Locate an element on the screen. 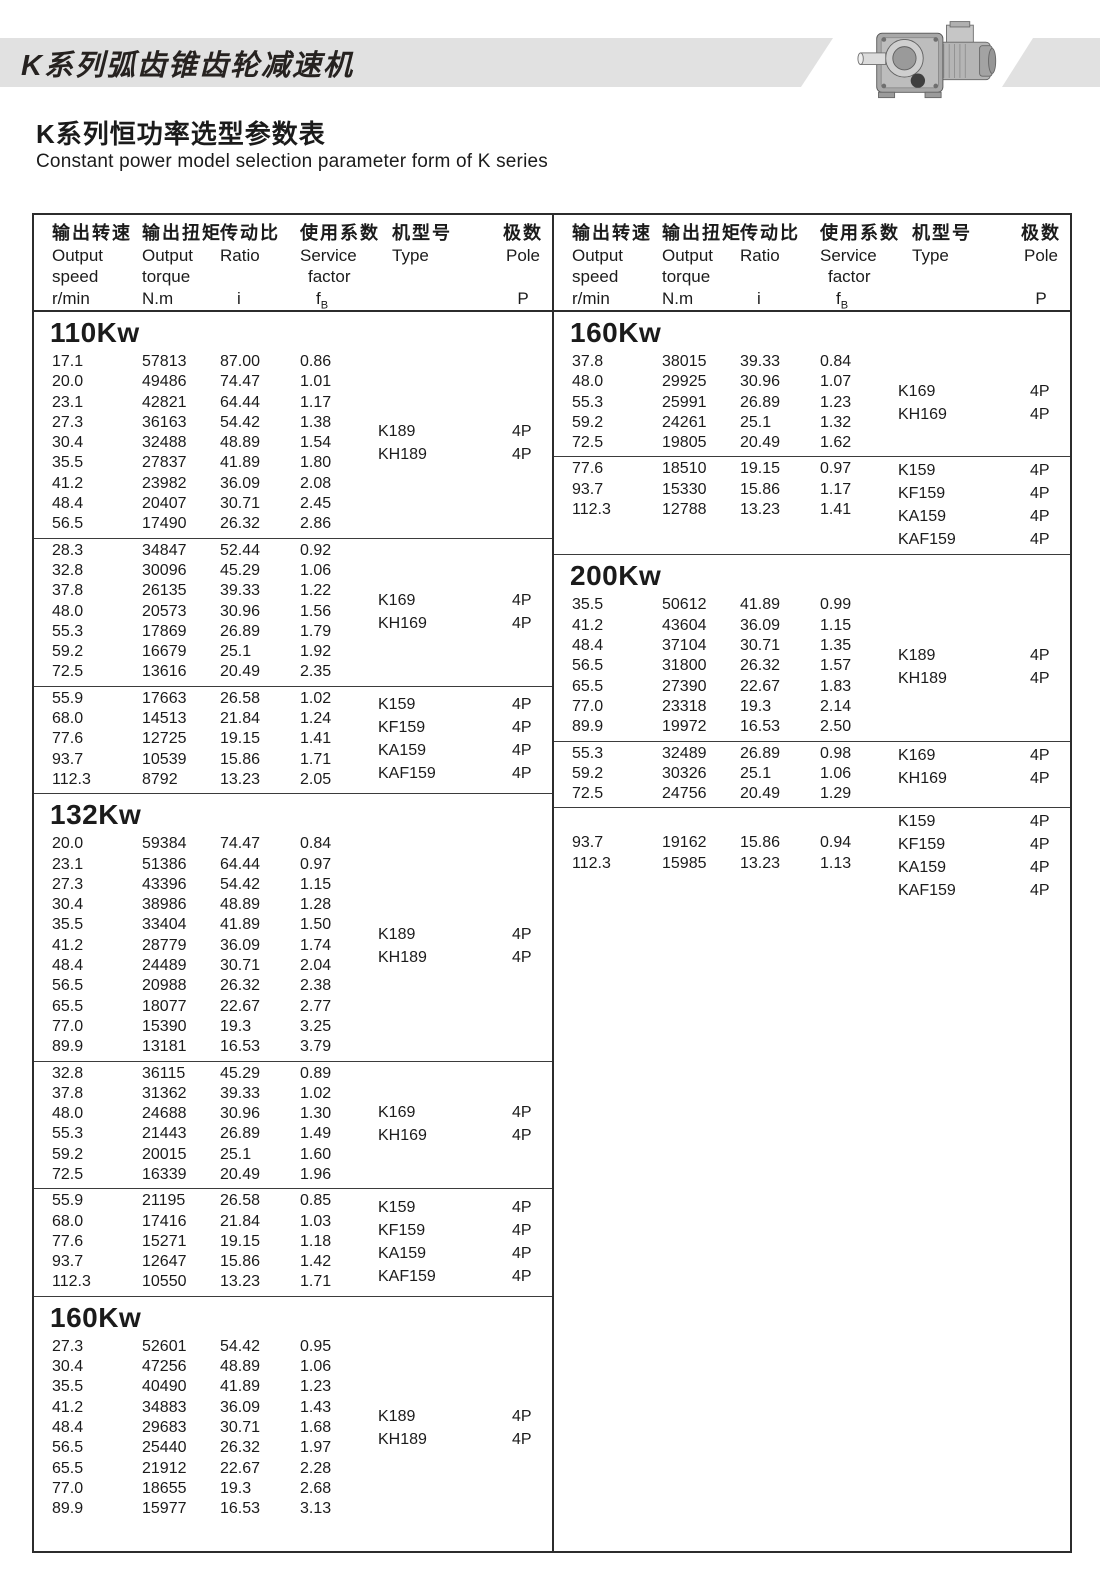 This screenshot has height=1583, width=1100. cell-speed: 27.3 is located at coordinates (68, 884).